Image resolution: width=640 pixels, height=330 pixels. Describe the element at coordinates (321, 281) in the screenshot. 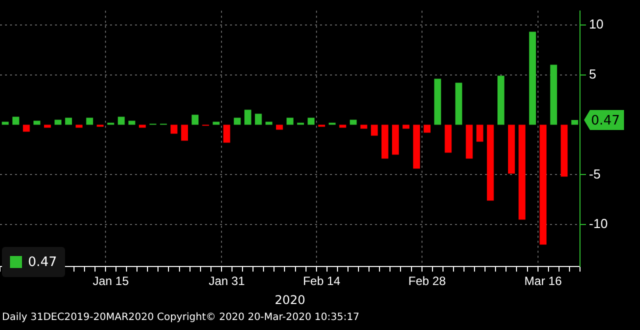

I see `x-tick-label: Feb 14` at that location.